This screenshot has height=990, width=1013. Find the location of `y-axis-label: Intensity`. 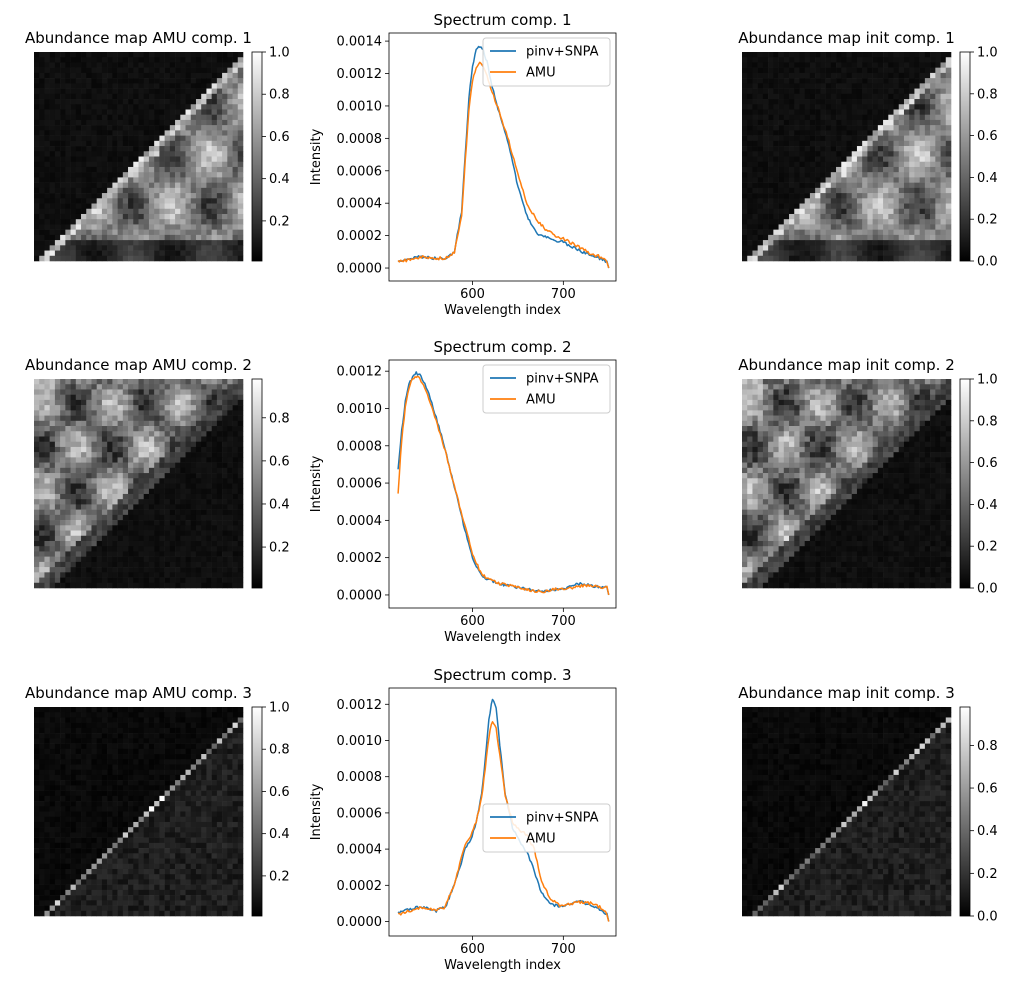

y-axis-label: Intensity is located at coordinates (316, 156).